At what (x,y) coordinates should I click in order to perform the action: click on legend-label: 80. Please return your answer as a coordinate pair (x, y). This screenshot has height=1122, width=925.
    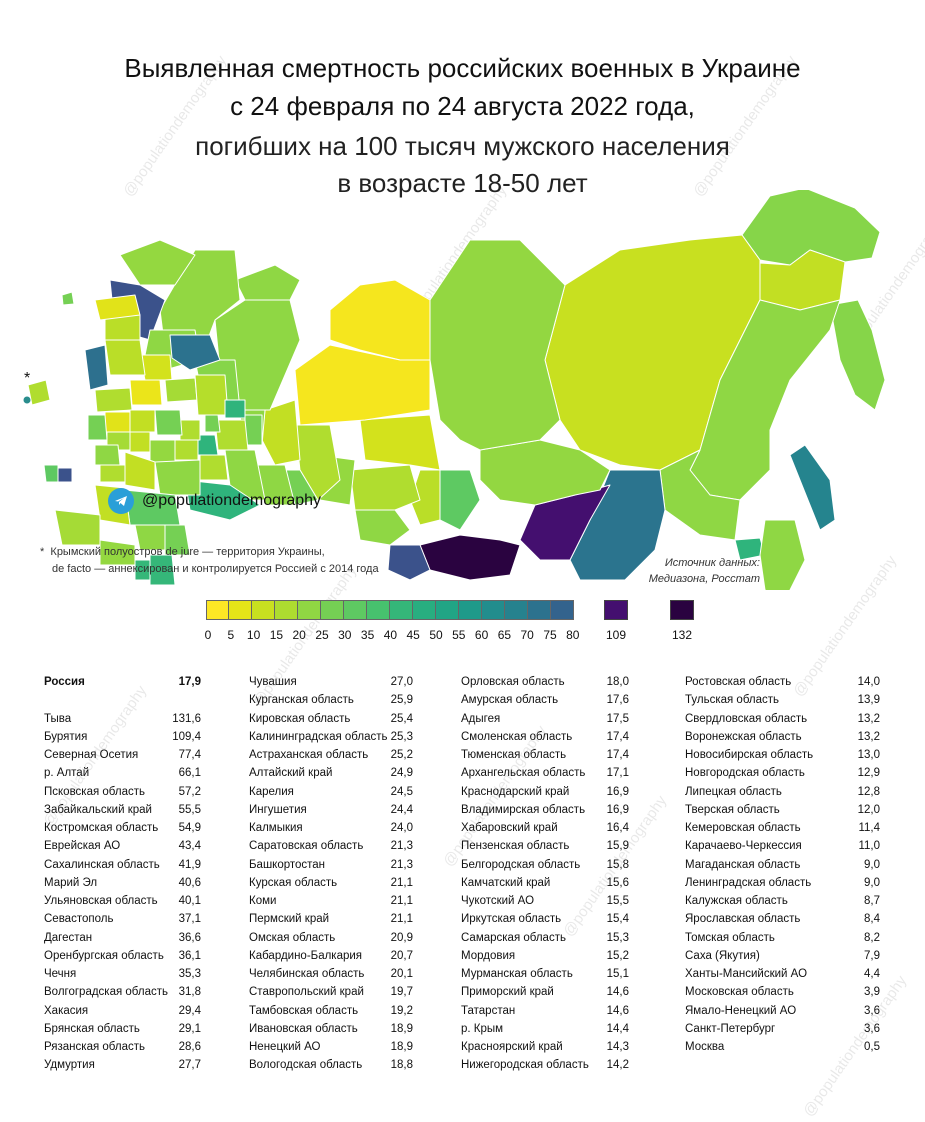
    Looking at the image, I should click on (573, 635).